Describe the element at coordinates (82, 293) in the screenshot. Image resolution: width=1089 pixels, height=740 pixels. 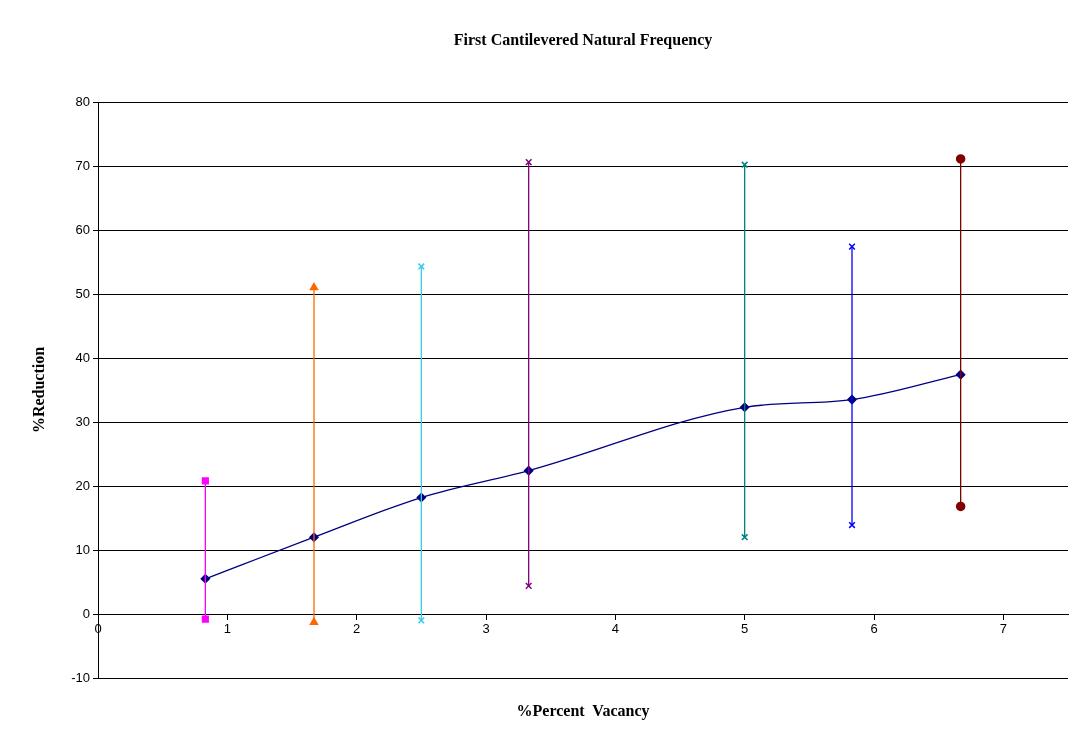
I see `y-tick-label: 50` at that location.